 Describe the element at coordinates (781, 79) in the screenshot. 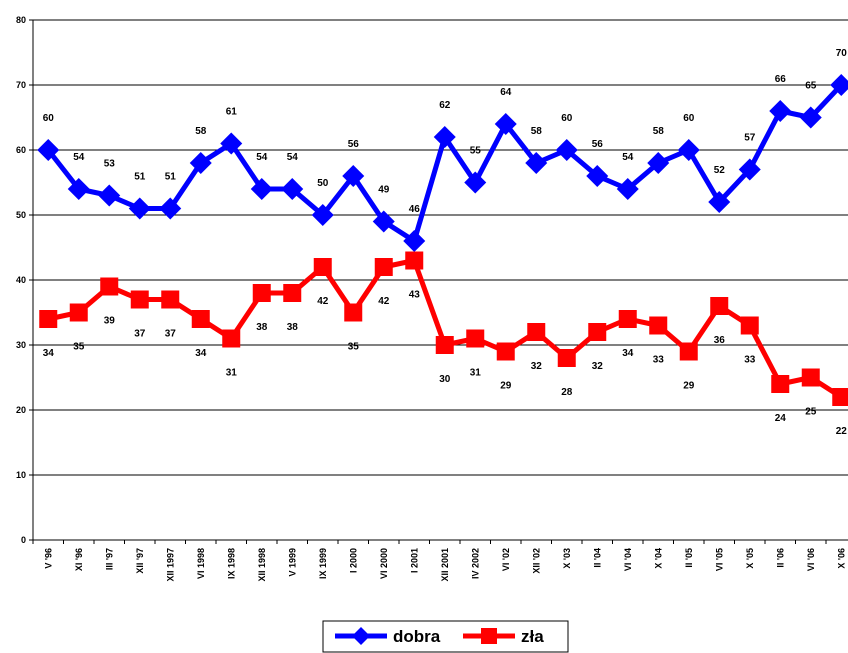

I see `data-label: 66` at that location.